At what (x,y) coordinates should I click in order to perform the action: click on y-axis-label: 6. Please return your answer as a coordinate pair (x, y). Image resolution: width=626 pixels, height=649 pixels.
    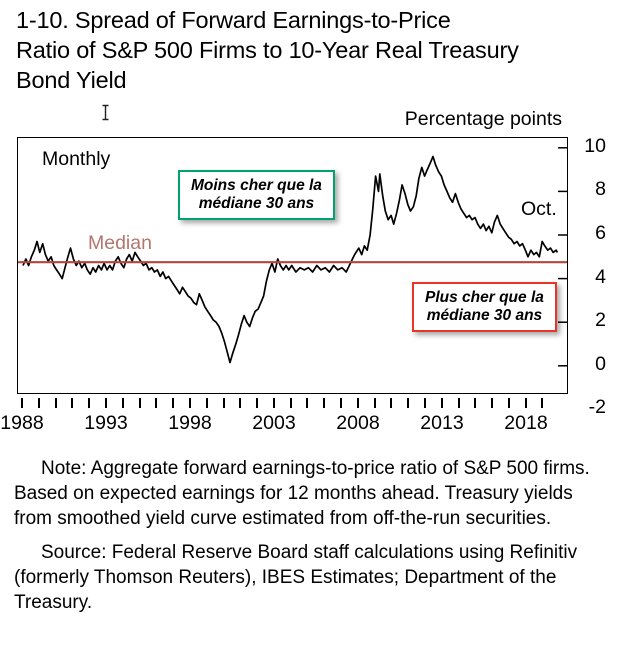
    Looking at the image, I should click on (600, 233).